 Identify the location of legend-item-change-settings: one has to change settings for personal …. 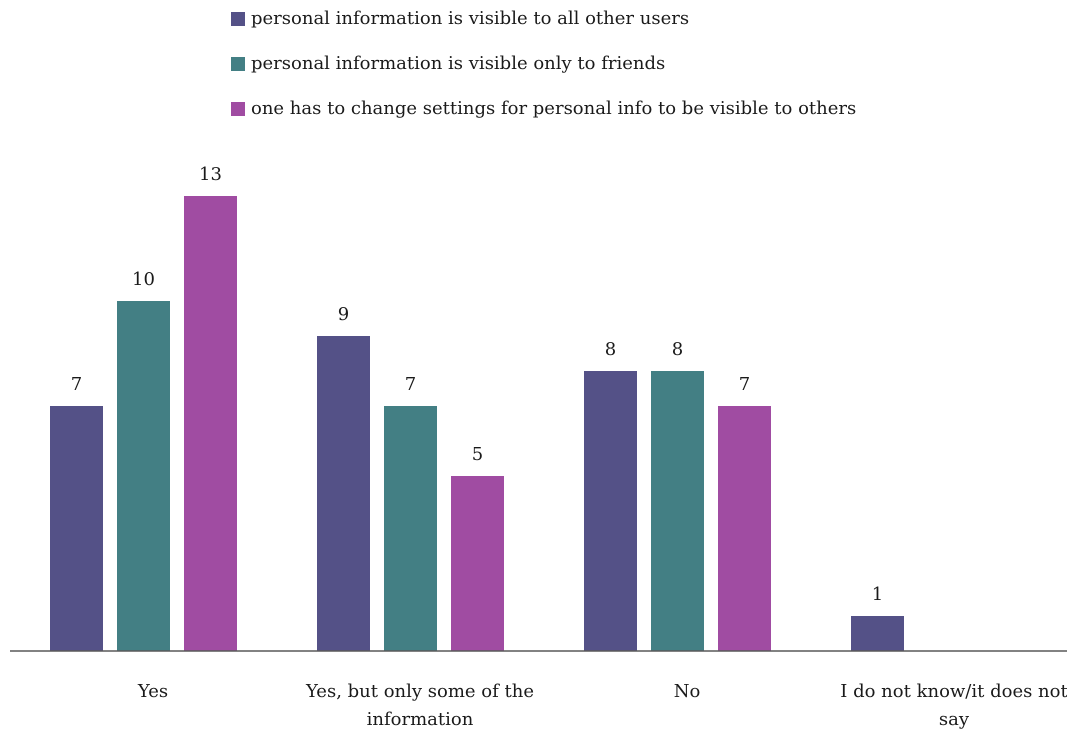
(543, 109).